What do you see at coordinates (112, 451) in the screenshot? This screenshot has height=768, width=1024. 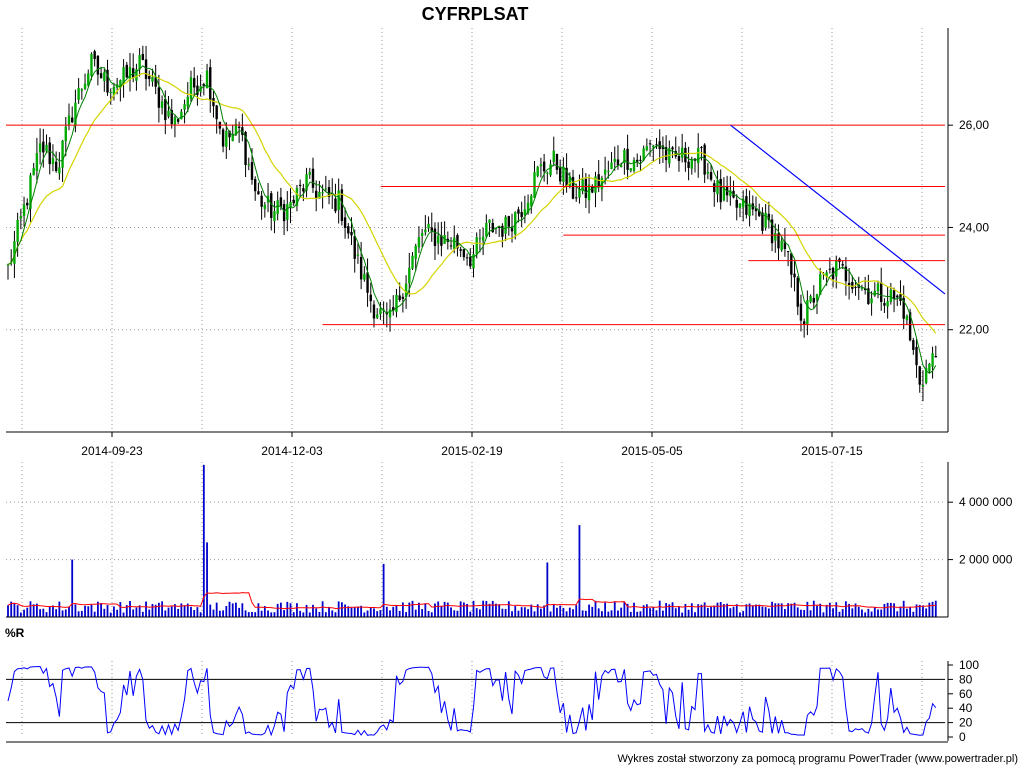 I see `x-tick-label: 2014-09-23` at bounding box center [112, 451].